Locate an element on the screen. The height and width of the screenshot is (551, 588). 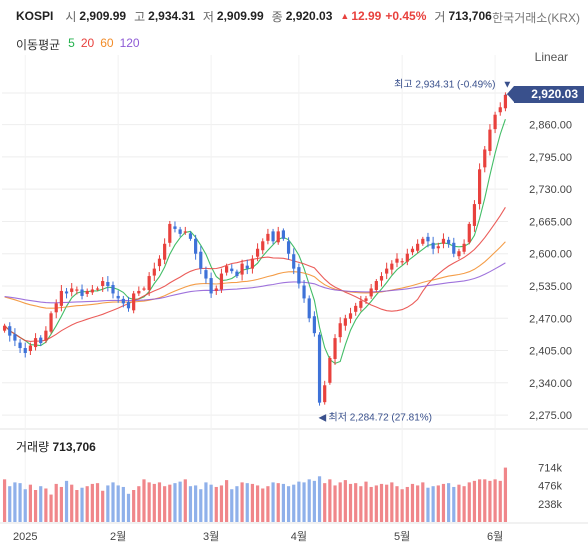
price-tick-label: 2,860.00 is located at coordinates (550, 126).